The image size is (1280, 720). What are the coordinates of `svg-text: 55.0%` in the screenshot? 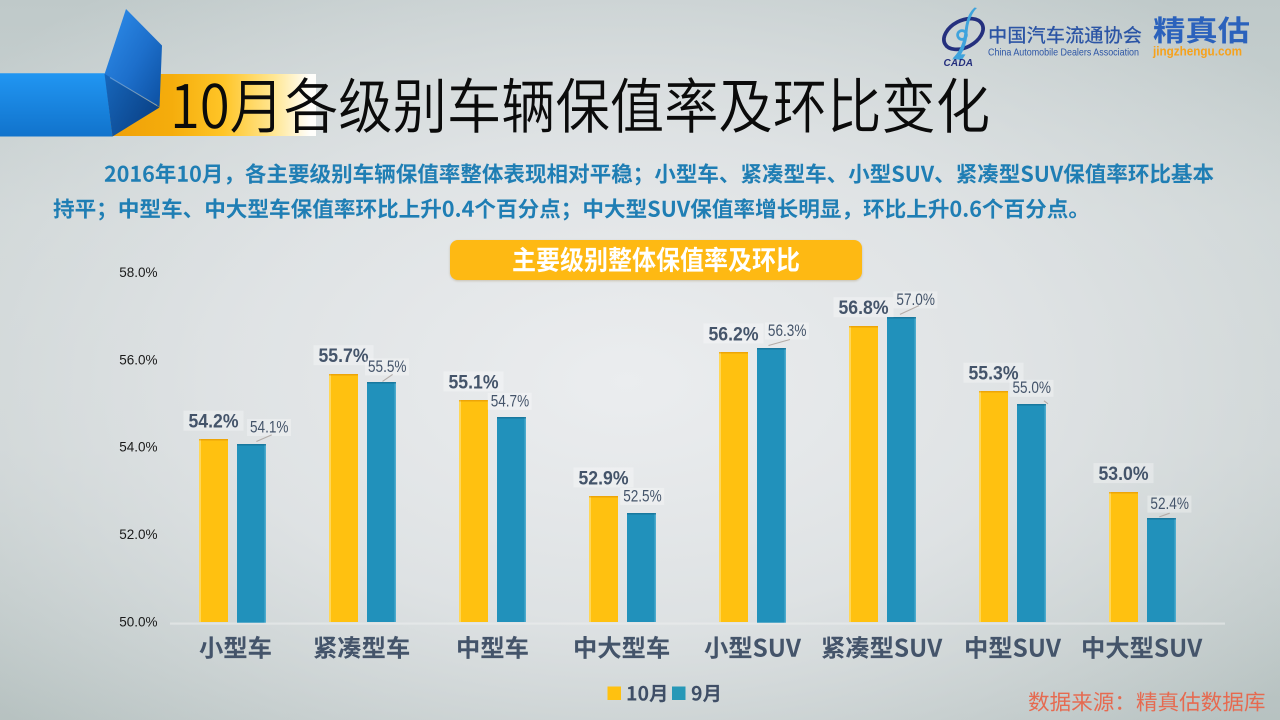 It's located at (1032, 388).